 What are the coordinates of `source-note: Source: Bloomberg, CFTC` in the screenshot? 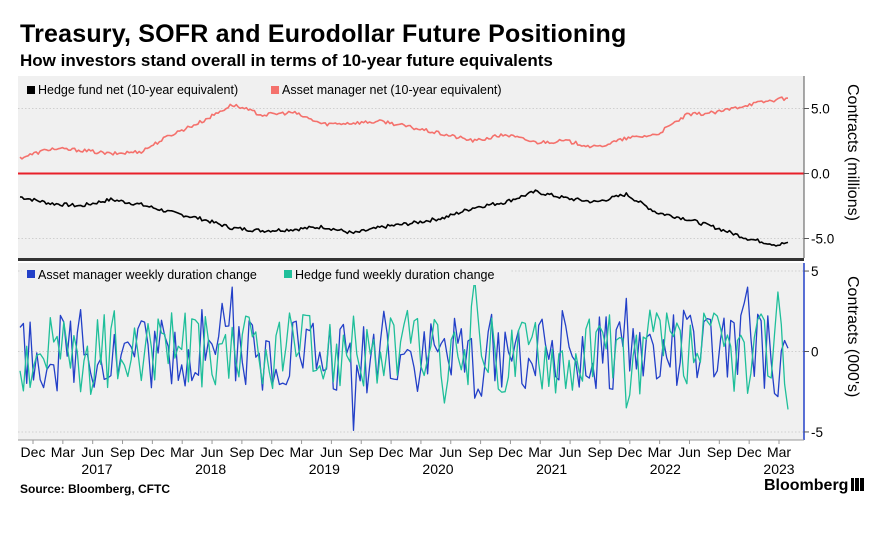 It's located at (95, 489).